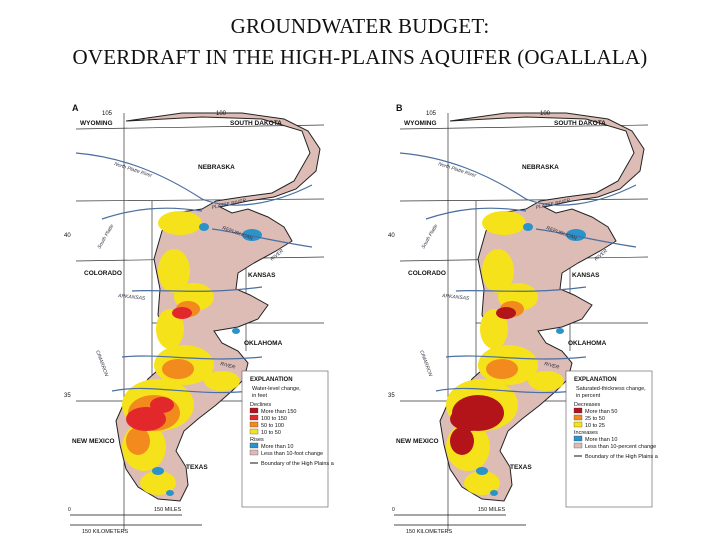 This screenshot has height=540, width=720. What do you see at coordinates (75, 108) in the screenshot?
I see `panel-letter: A` at bounding box center [75, 108].